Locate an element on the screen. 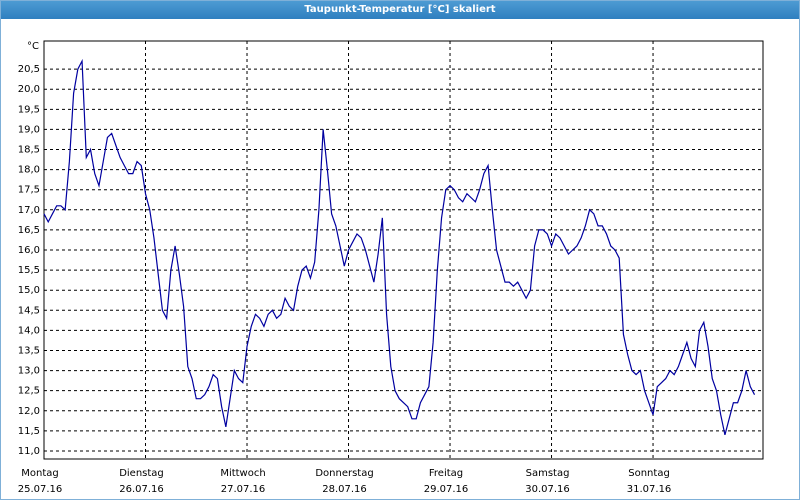 The height and width of the screenshot is (500, 800). x-tick-label: Montag is located at coordinates (39, 473).